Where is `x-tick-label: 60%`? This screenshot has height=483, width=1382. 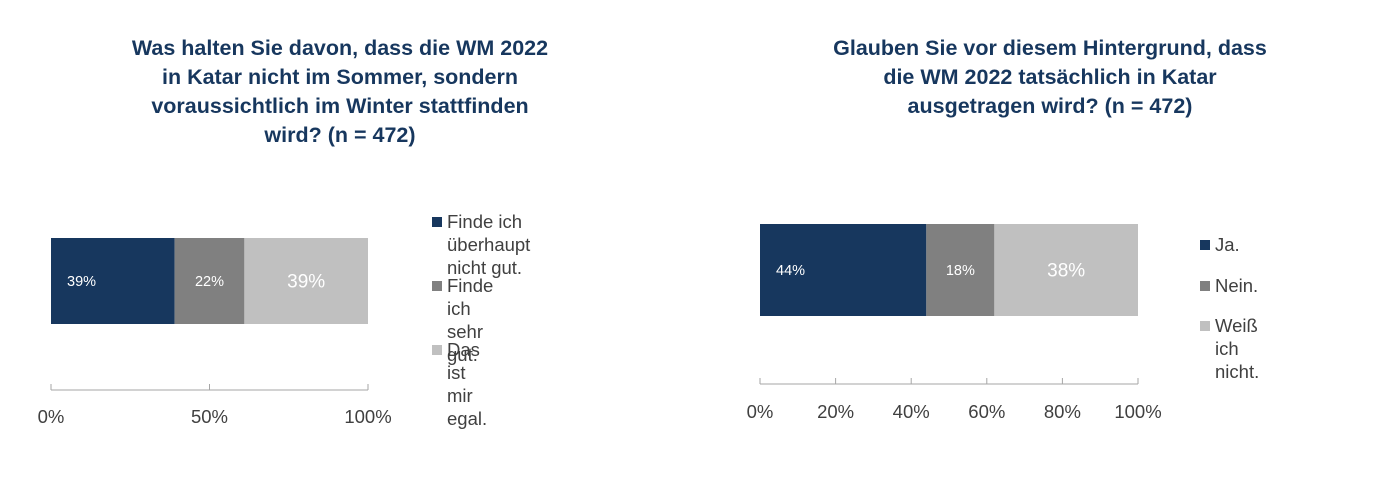
x-tick-label: 60% is located at coordinates (986, 411).